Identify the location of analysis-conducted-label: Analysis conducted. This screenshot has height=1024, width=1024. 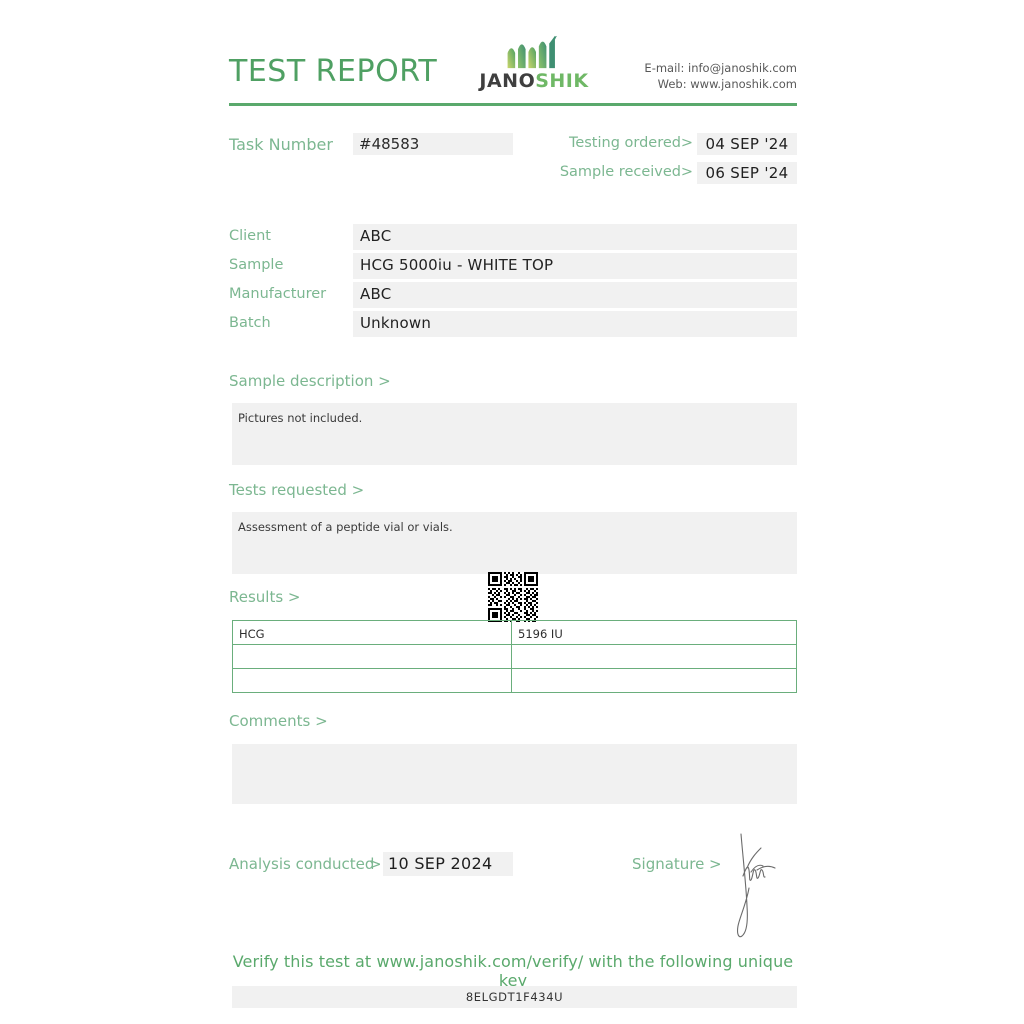
(302, 864).